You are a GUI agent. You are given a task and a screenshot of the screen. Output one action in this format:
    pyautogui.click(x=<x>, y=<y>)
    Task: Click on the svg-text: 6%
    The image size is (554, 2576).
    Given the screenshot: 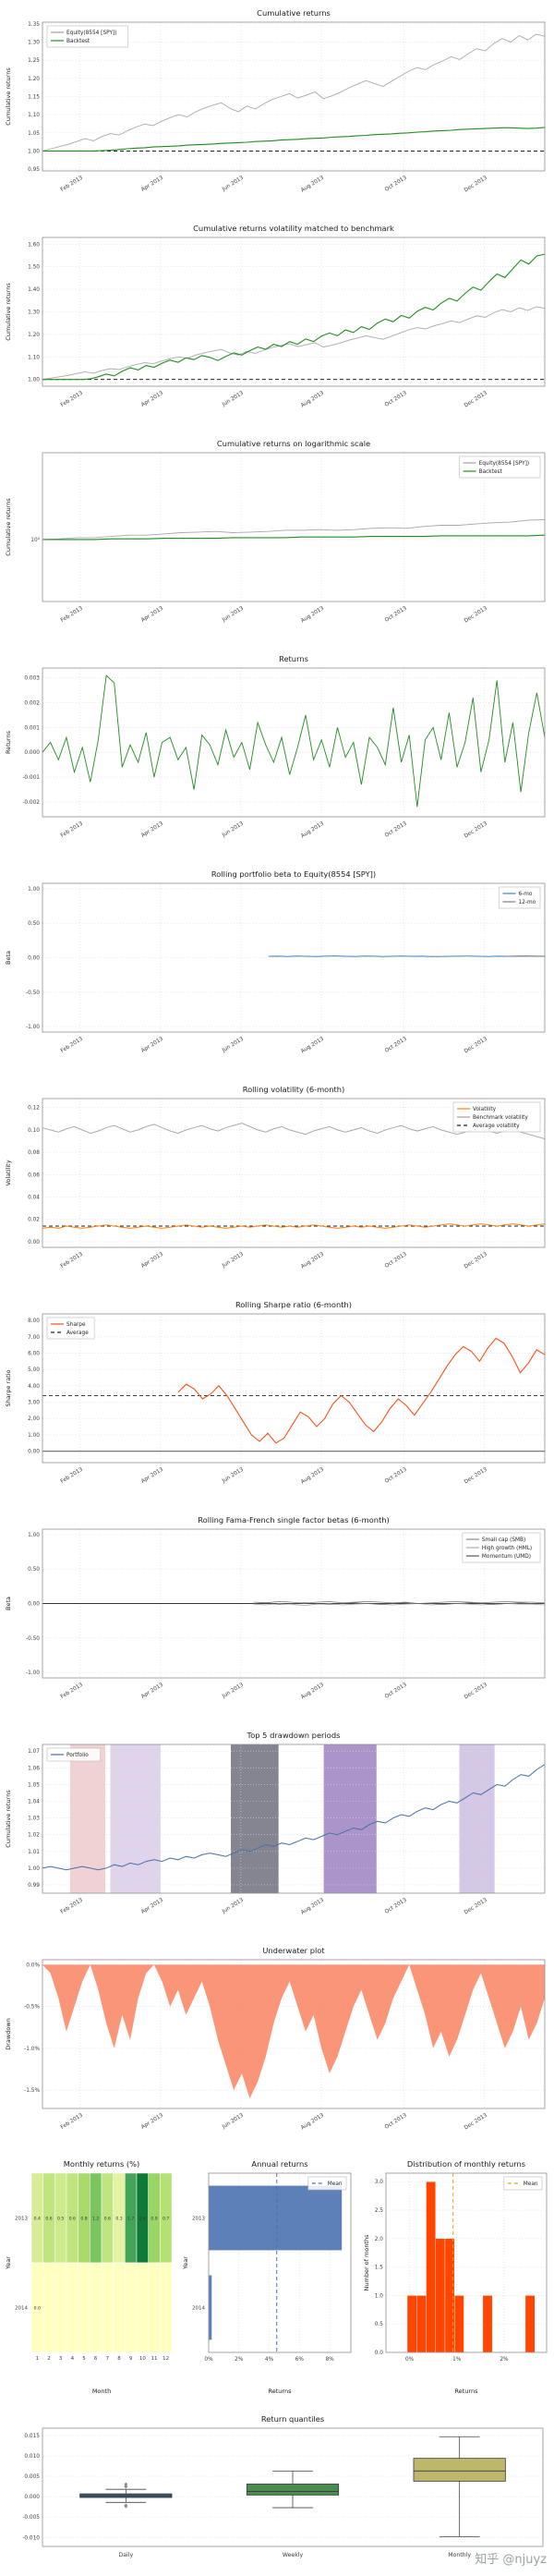 What is the action you would take?
    pyautogui.click(x=300, y=2360)
    